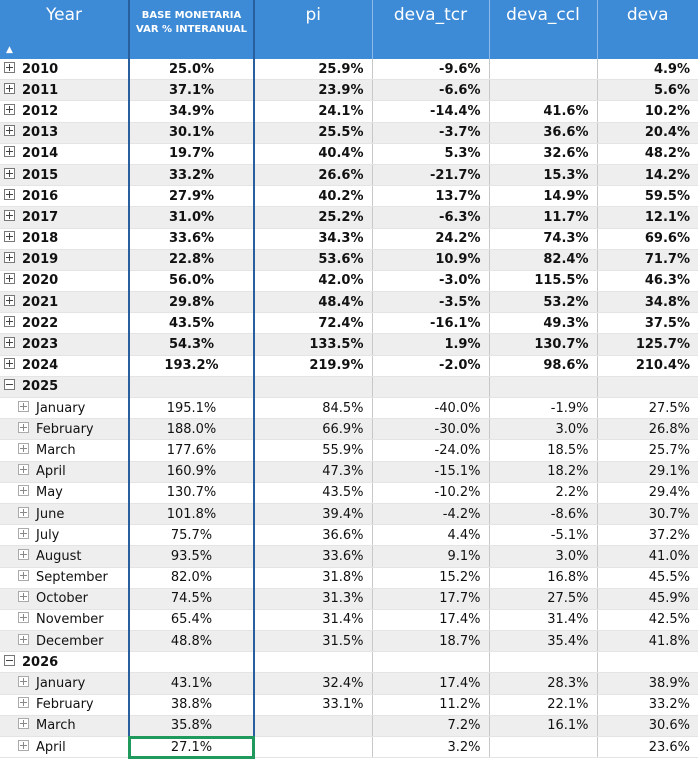  I want to click on cell-deva-ccl: 82.4%, so click(542, 260).